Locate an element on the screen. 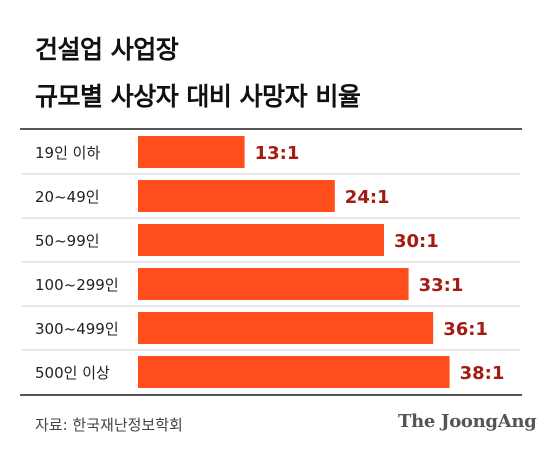 This screenshot has width=559, height=459. category-label: 19인 이하 is located at coordinates (67, 153).